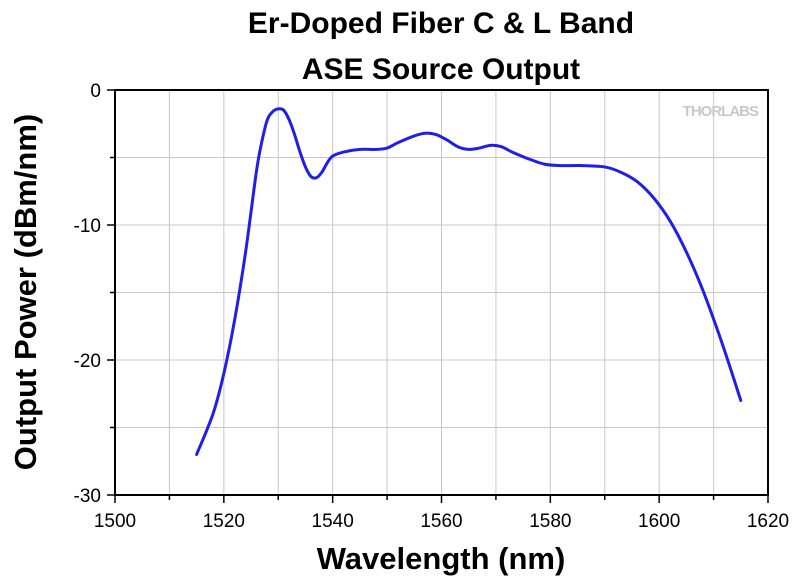 This screenshot has width=800, height=581. Describe the element at coordinates (95, 91) in the screenshot. I see `y-tick-label: 0` at that location.